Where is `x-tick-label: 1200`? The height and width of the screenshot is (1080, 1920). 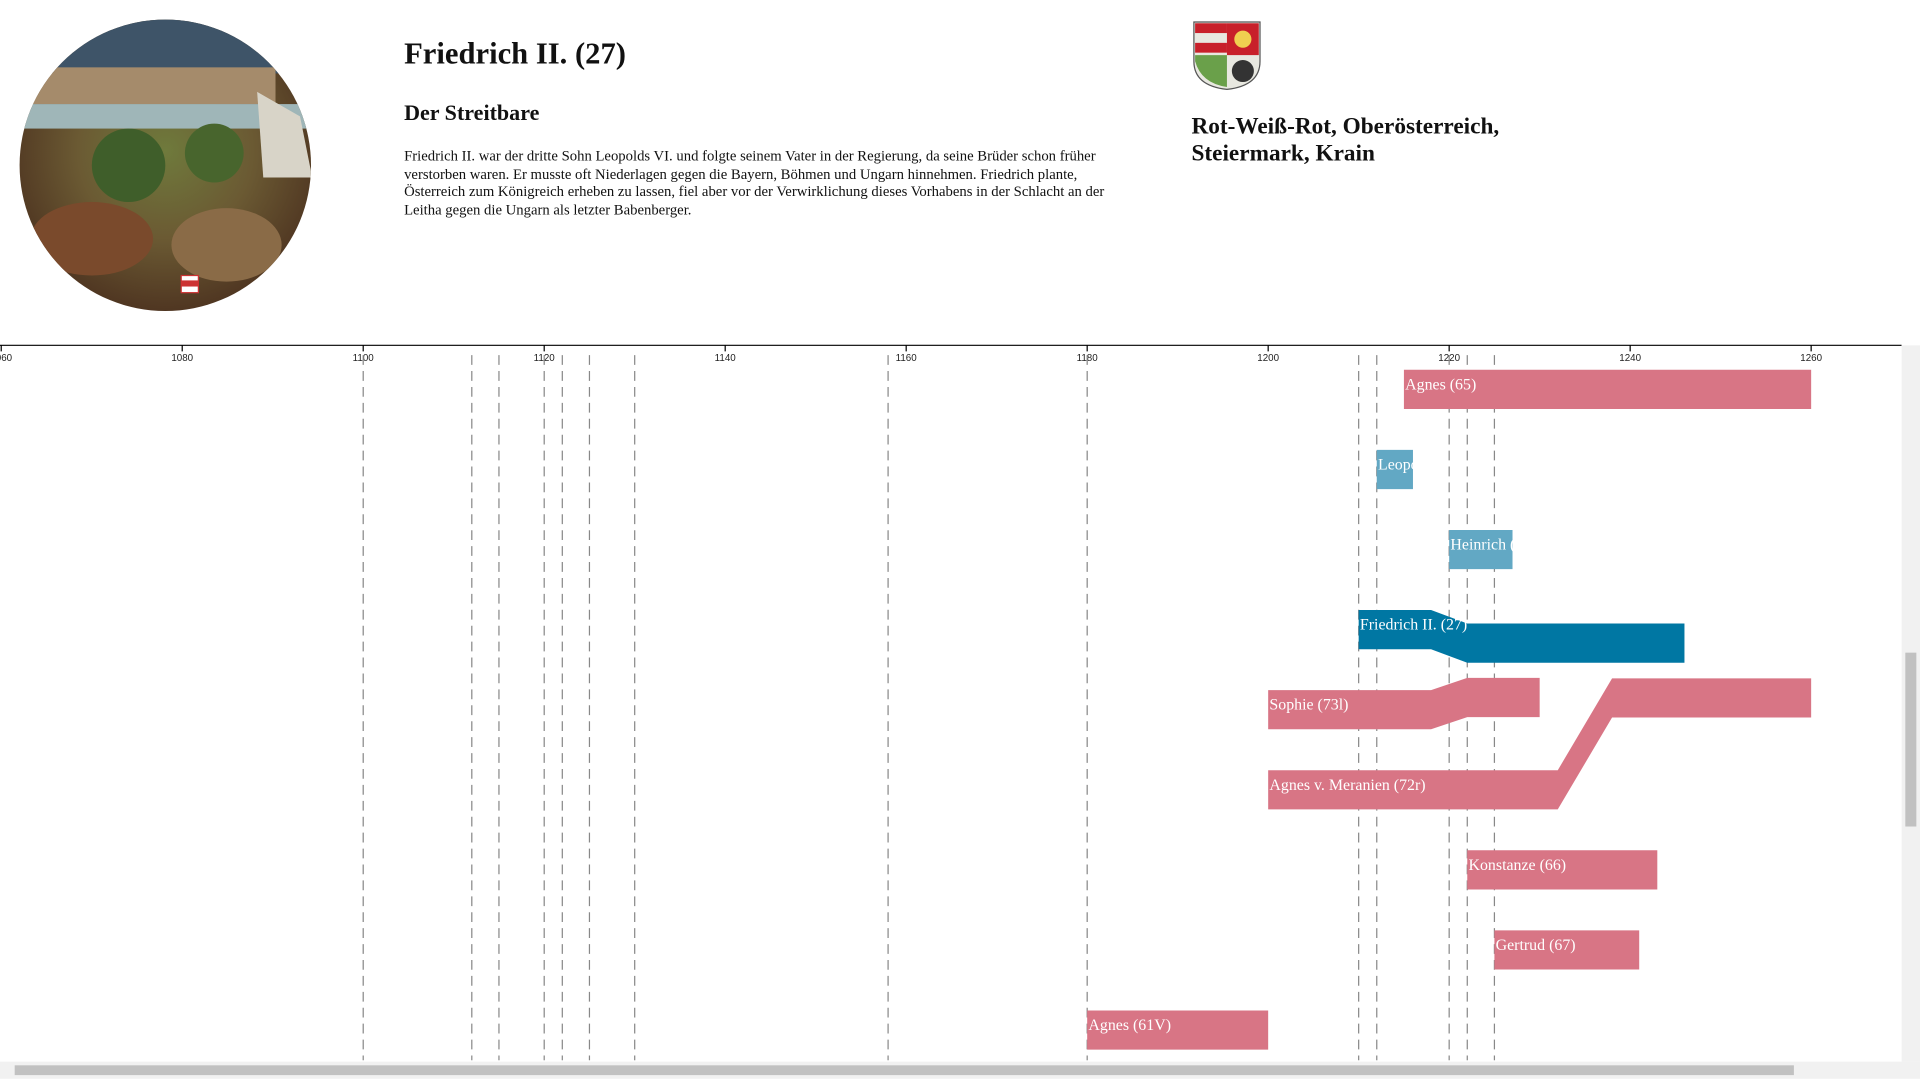
x-tick-label: 1200 is located at coordinates (1268, 358).